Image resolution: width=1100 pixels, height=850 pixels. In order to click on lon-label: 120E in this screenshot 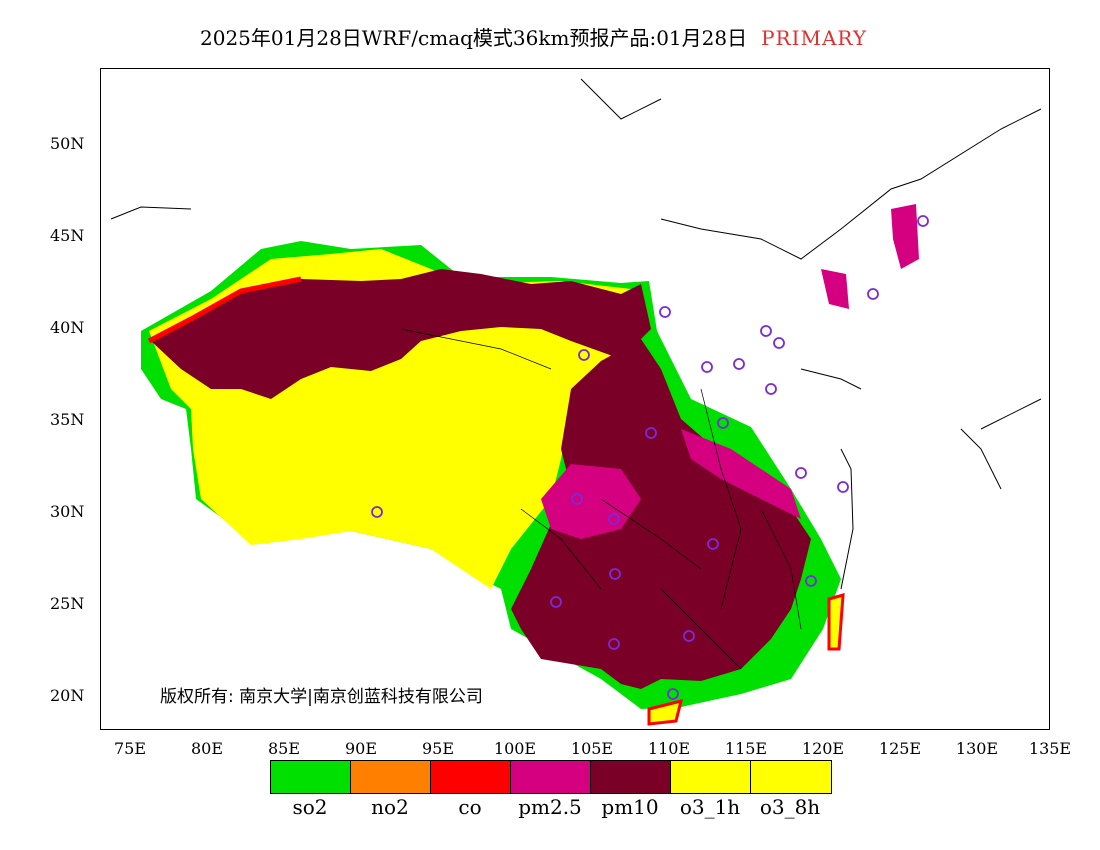, I will do `click(823, 748)`.